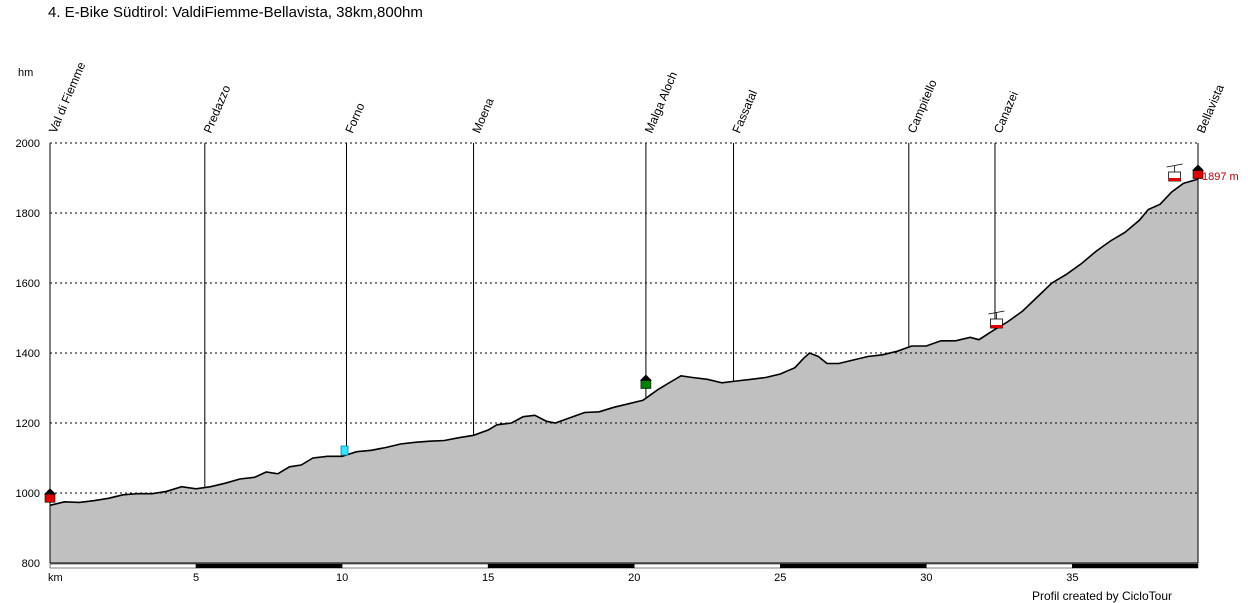 Image resolution: width=1248 pixels, height=603 pixels. What do you see at coordinates (1210, 108) in the screenshot?
I see `waypoint-label-8: Bellavista` at bounding box center [1210, 108].